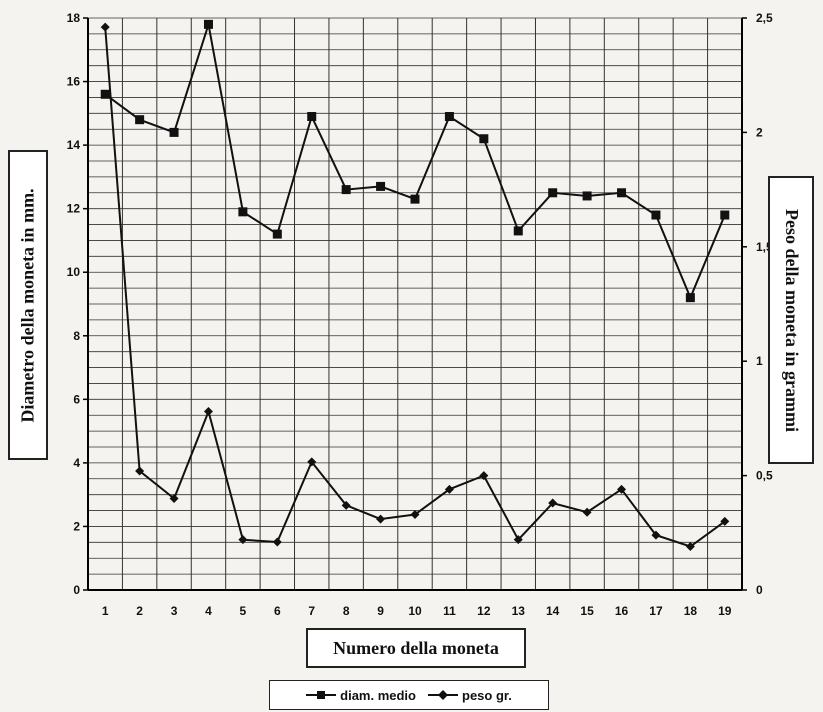  What do you see at coordinates (76, 463) in the screenshot?
I see `y-tick-label: 4` at bounding box center [76, 463].